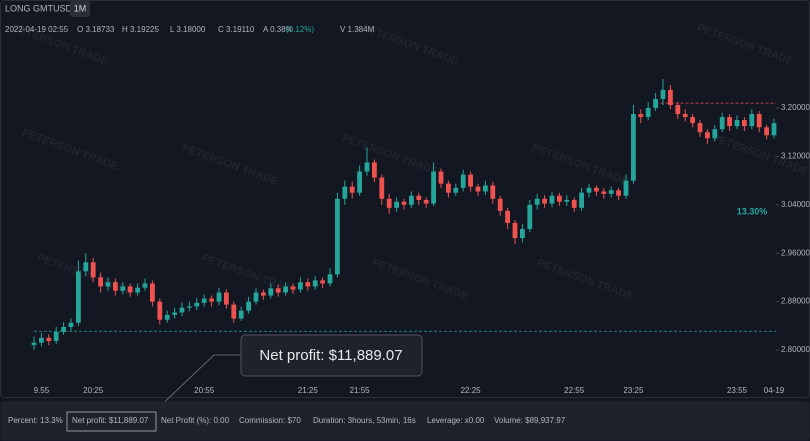  What do you see at coordinates (360, 390) in the screenshot?
I see `x-tick-label: 21:55` at bounding box center [360, 390].